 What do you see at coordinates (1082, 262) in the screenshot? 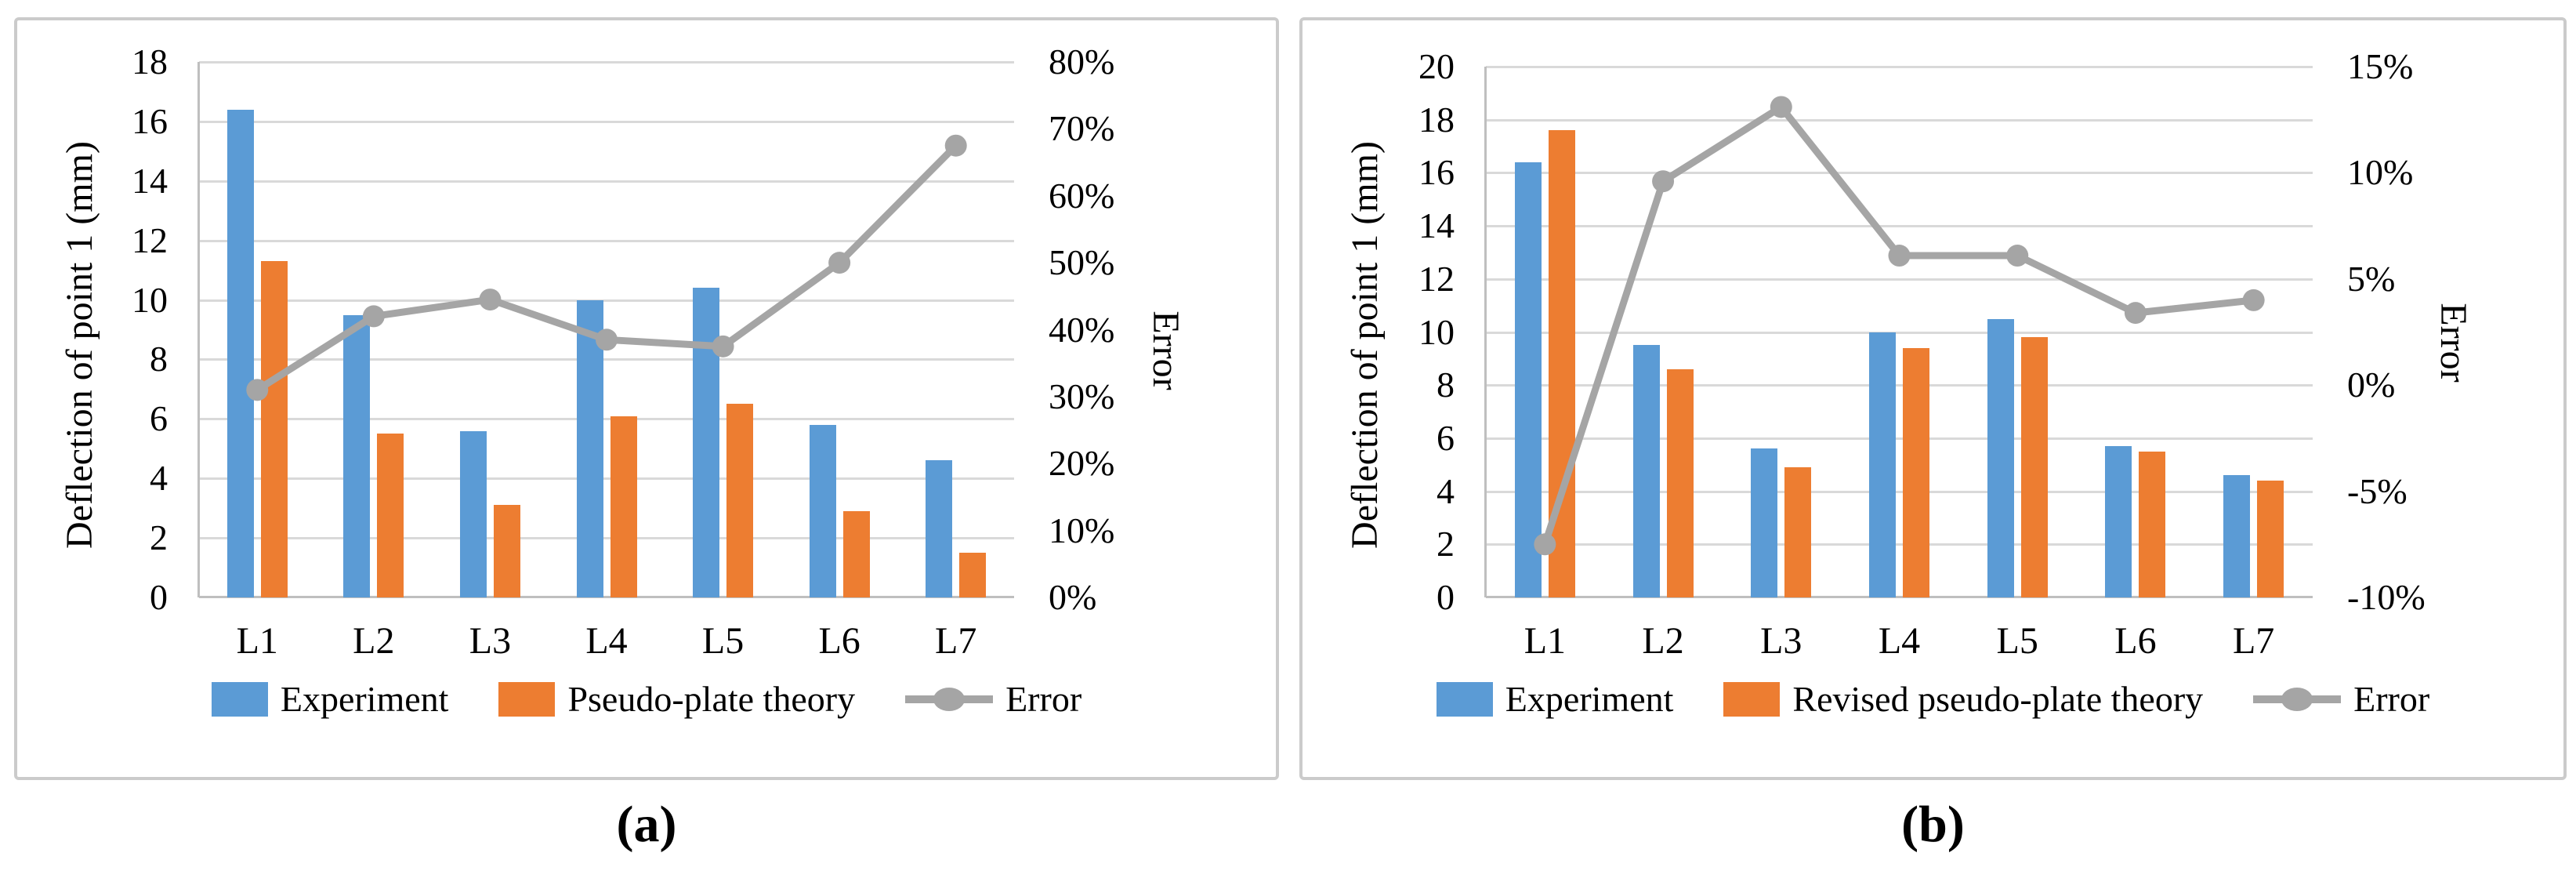
I see `y-right-tick-label: 50%` at bounding box center [1082, 262].